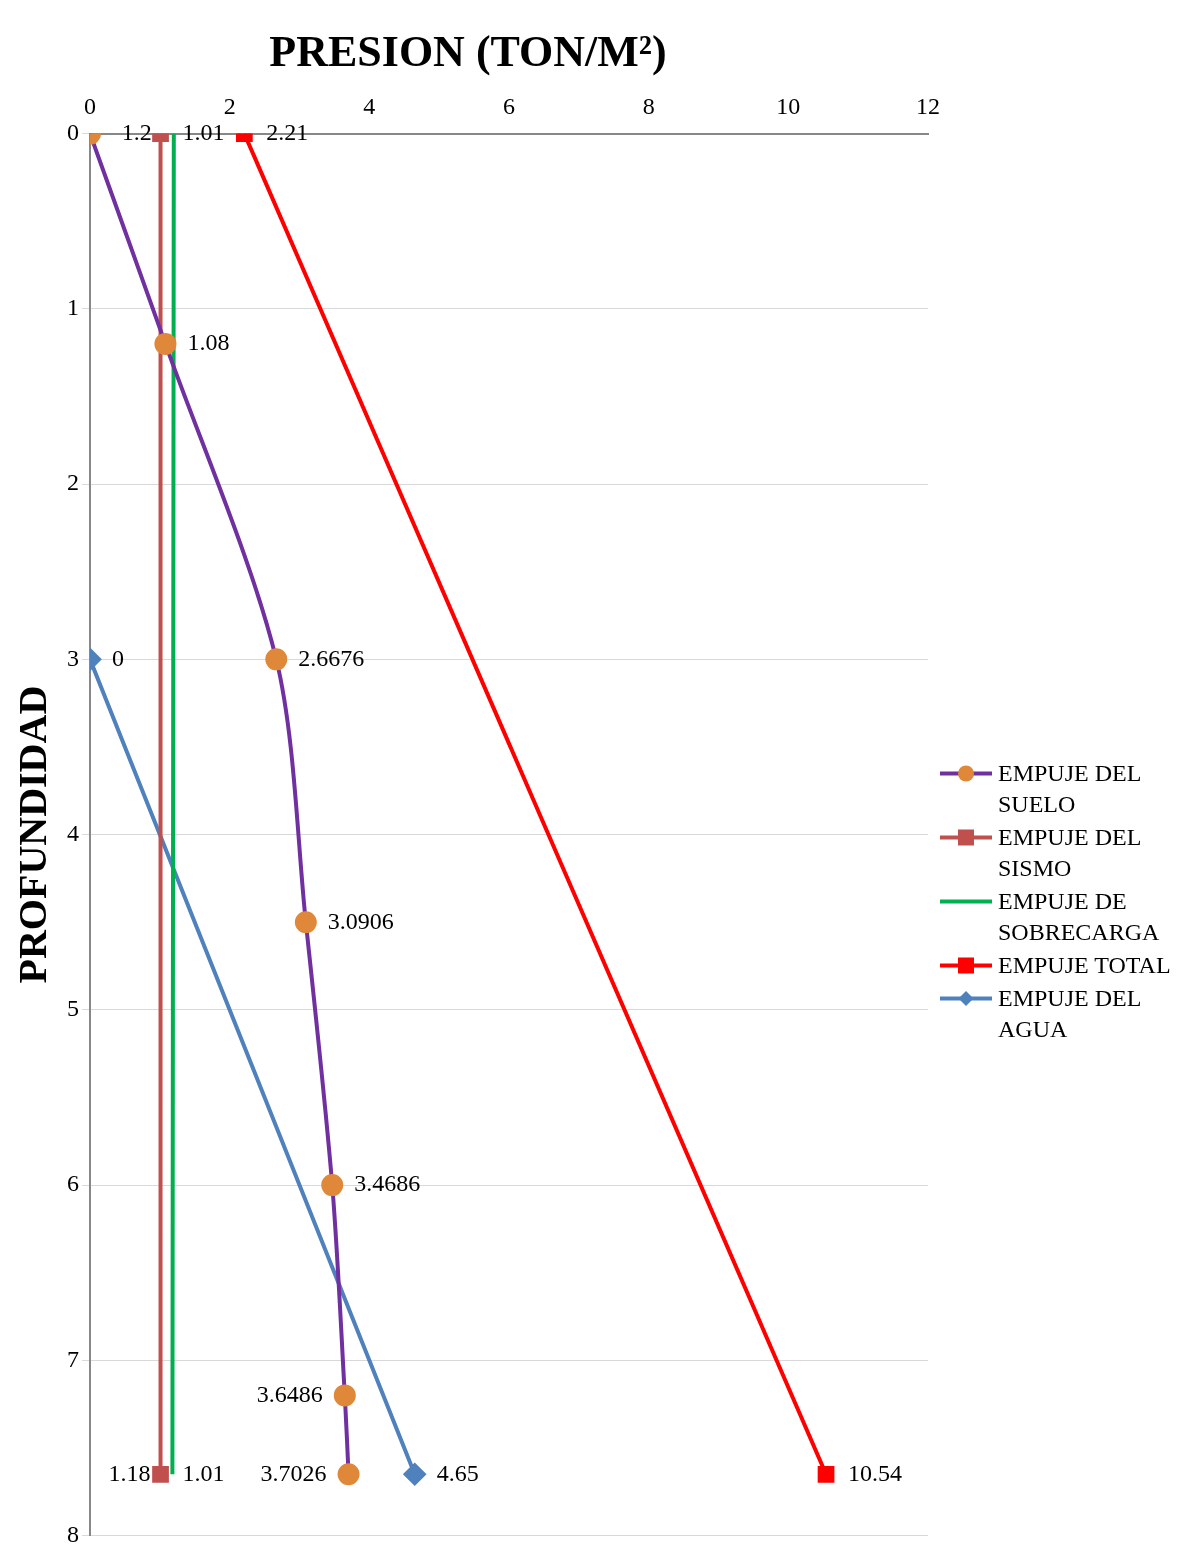  Describe the element at coordinates (1070, 1014) in the screenshot. I see `legend-label: EMPUJE DEL AGUA` at that location.